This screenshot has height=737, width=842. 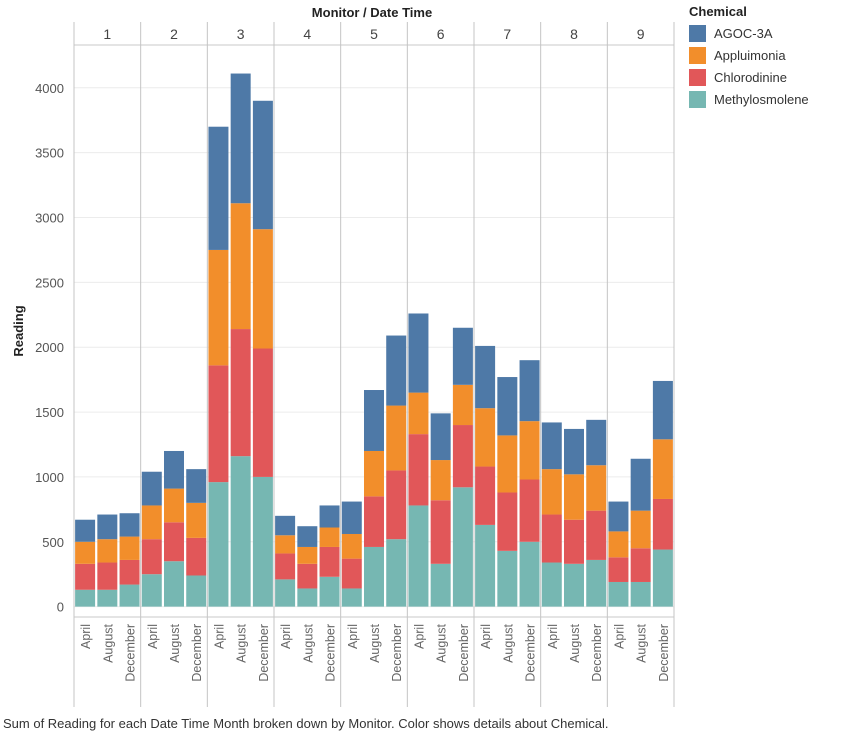 What do you see at coordinates (241, 34) in the screenshot?
I see `panel-label: 3` at bounding box center [241, 34].